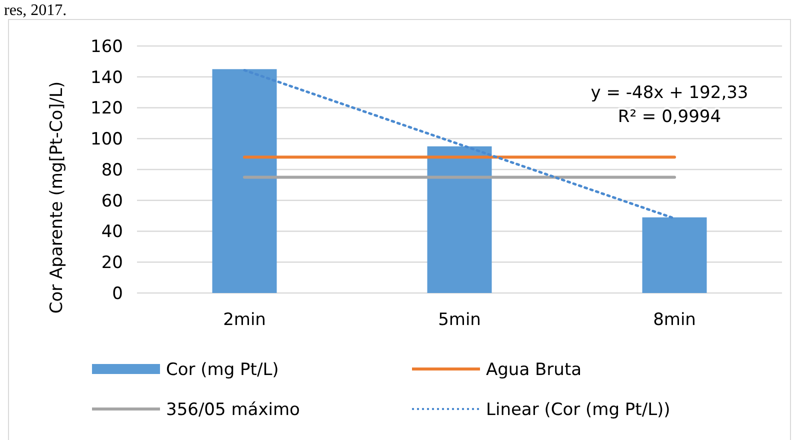 This screenshot has width=794, height=440. Describe the element at coordinates (112, 263) in the screenshot. I see `y-tick-label: 20` at that location.